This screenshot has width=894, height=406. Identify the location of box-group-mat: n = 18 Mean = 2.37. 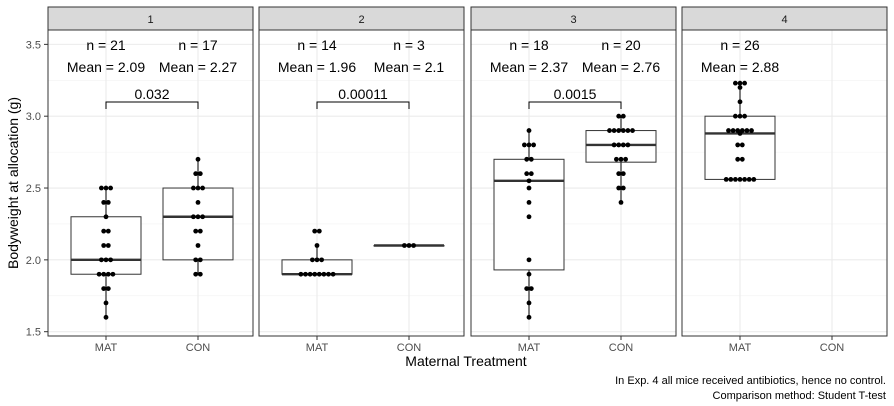
(529, 178).